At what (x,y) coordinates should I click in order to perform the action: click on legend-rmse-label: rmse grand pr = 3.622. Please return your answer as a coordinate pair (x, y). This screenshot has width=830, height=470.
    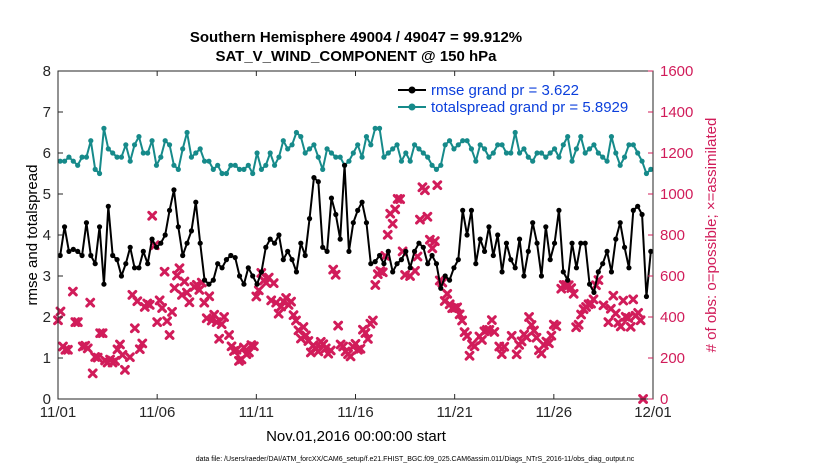
    Looking at the image, I should click on (505, 90).